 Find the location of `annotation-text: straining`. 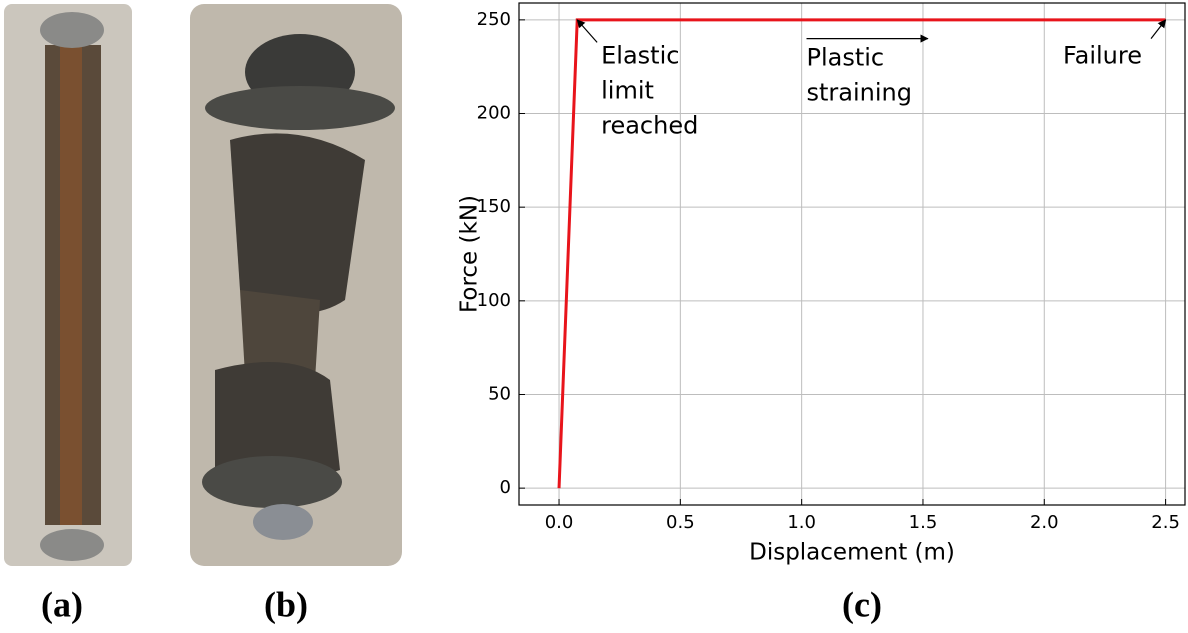

annotation-text: straining is located at coordinates (859, 93).